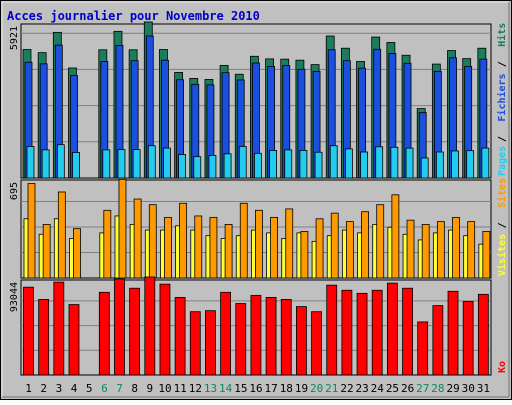  What do you see at coordinates (14, 191) in the screenshot?
I see `y-max-label: 695` at bounding box center [14, 191].